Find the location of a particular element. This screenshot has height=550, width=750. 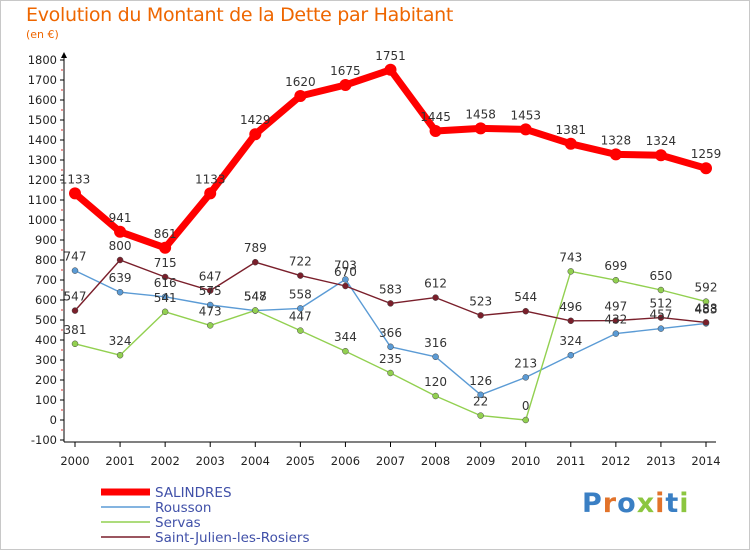

data-label-saint-julien-les-rosiers: 670 is located at coordinates (345, 272).